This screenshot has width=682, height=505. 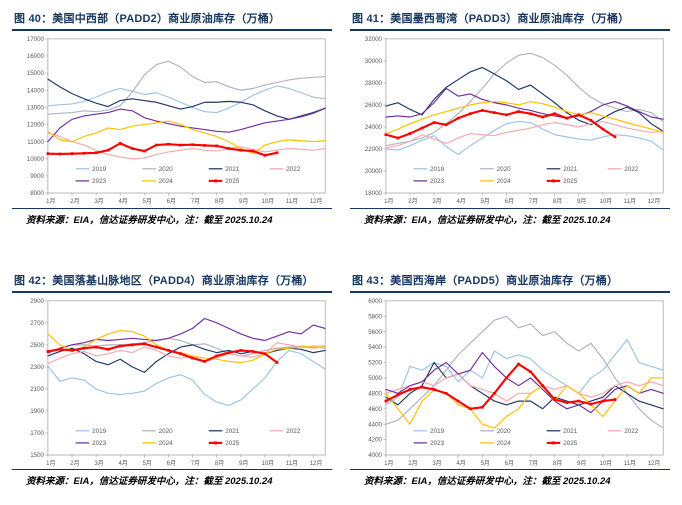 I want to click on svg-text: 32000, so click(x=374, y=39).